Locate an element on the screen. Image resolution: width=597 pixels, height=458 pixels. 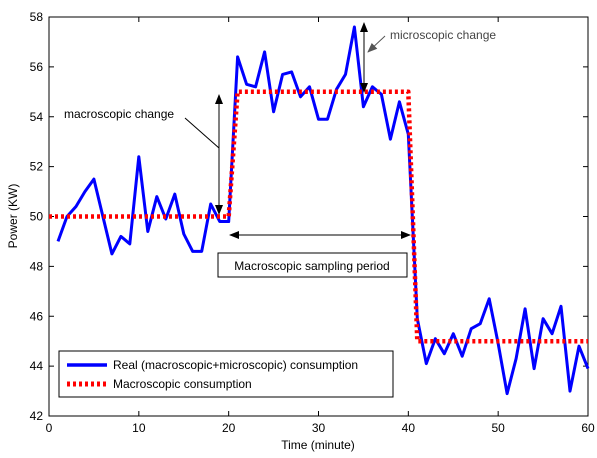
x-tick-label: 60 is located at coordinates (588, 428).